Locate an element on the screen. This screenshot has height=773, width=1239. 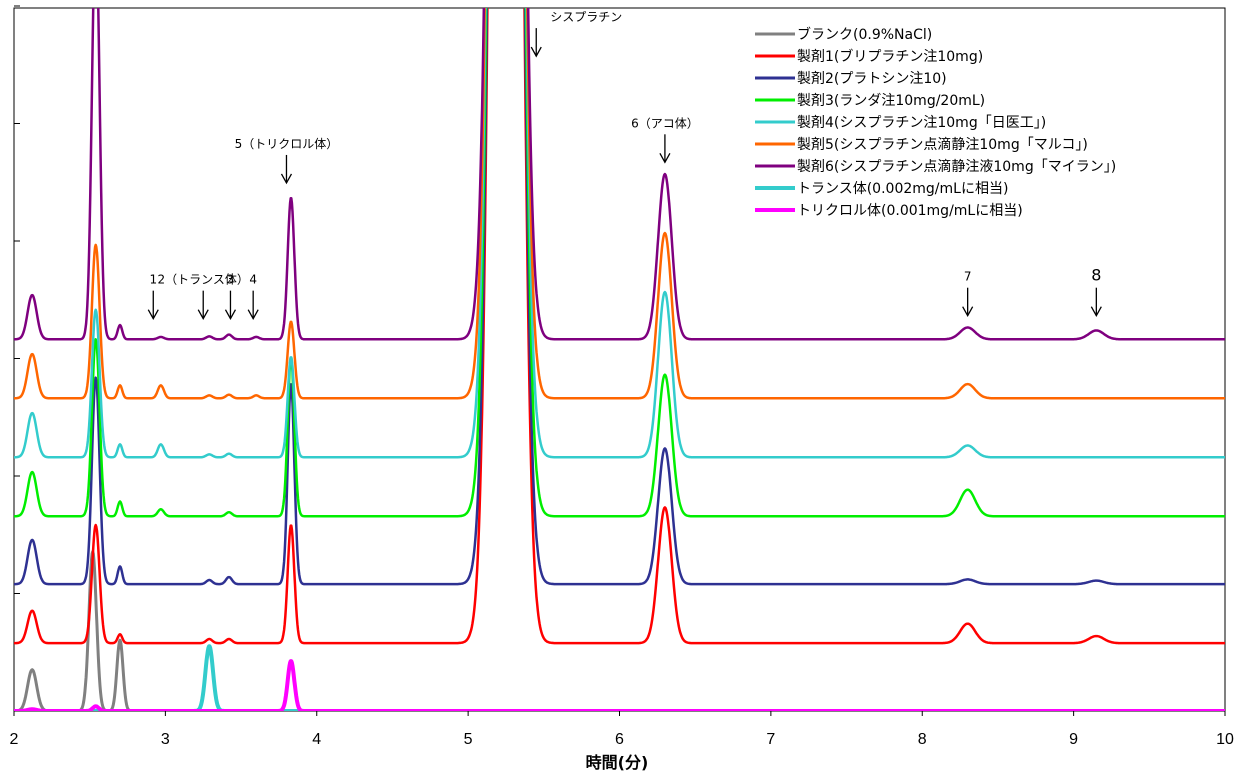
x-tick-label: 3 is located at coordinates (165, 739).